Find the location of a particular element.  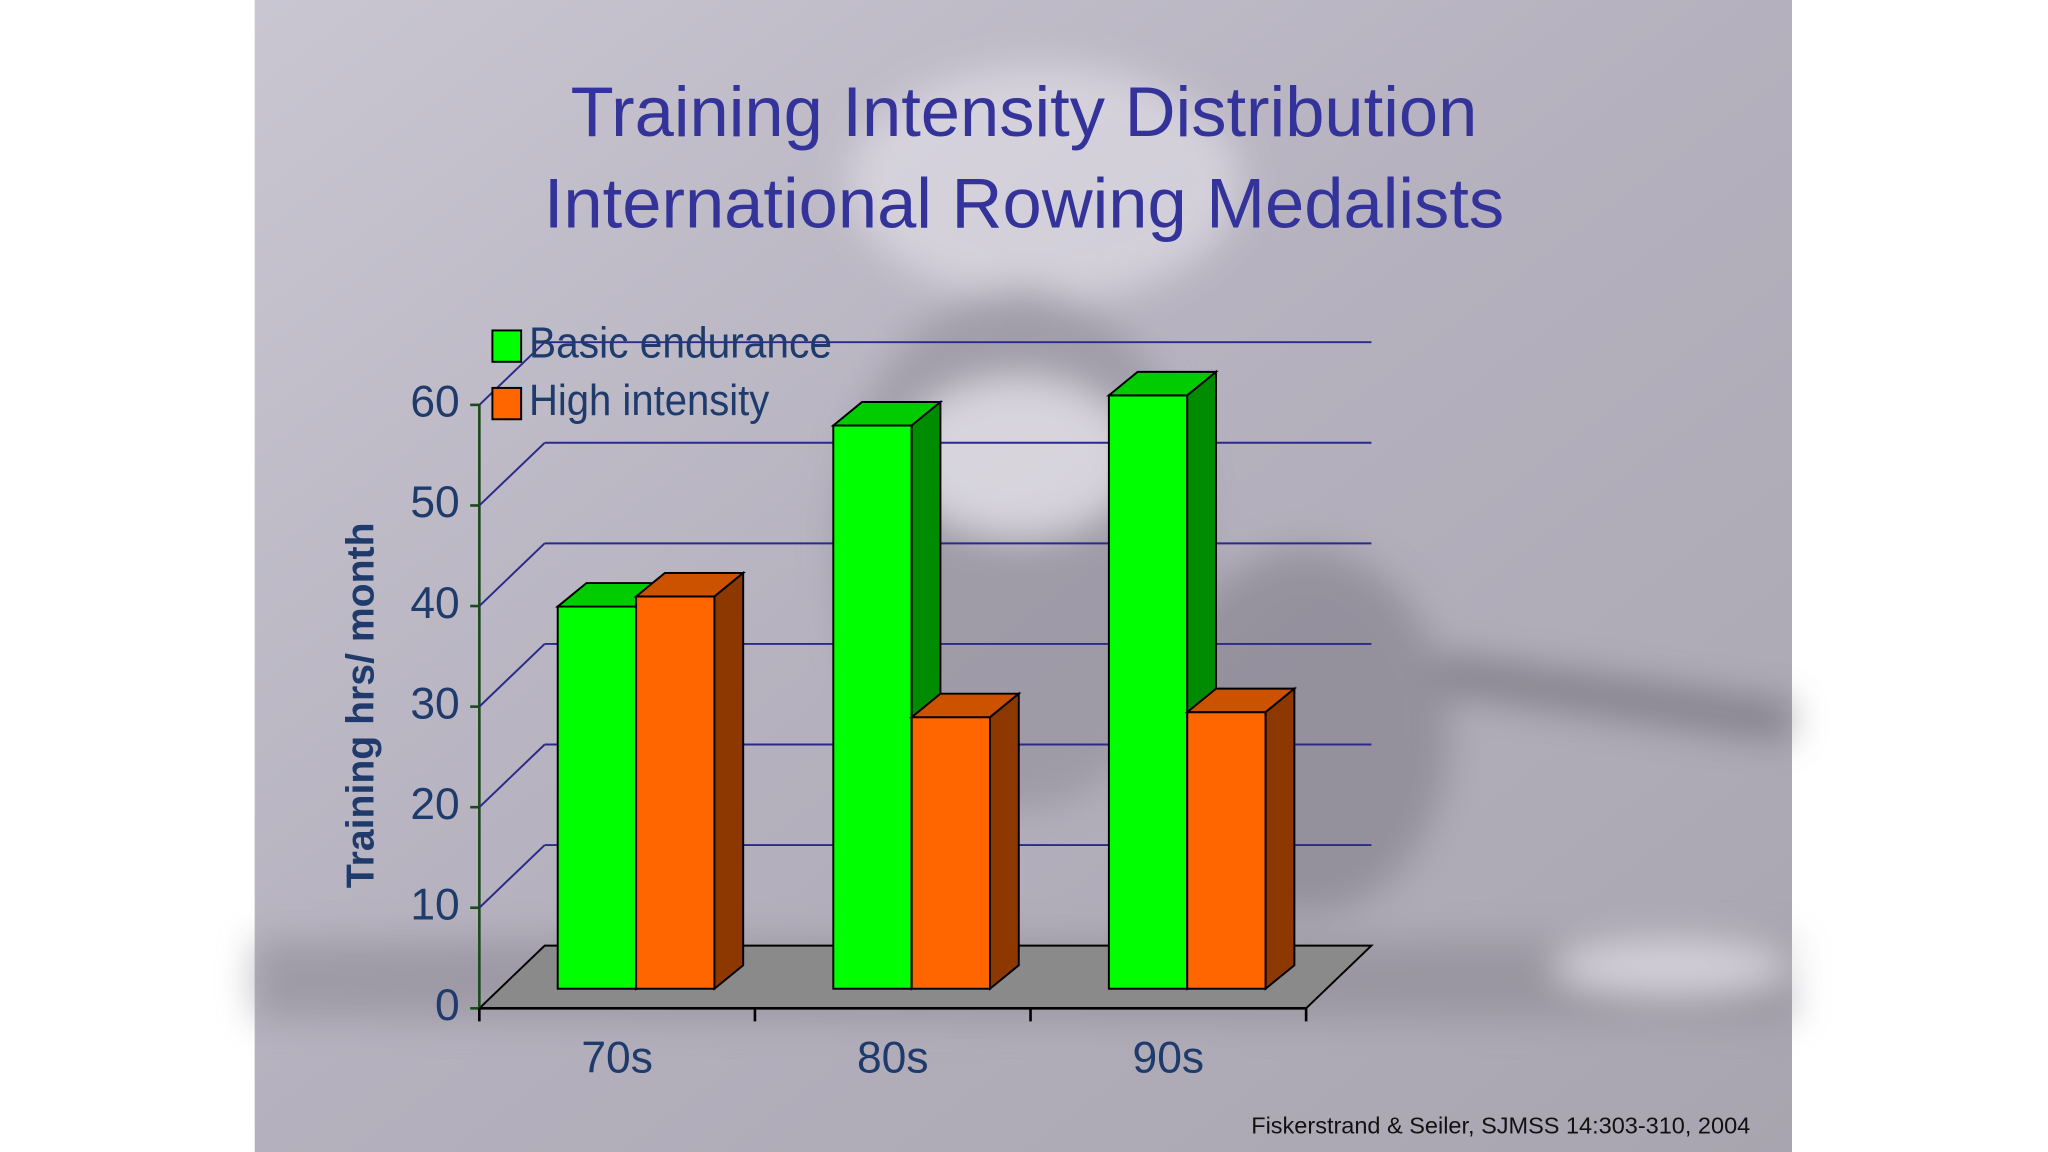

y-tick-label: 40 is located at coordinates (434, 603).